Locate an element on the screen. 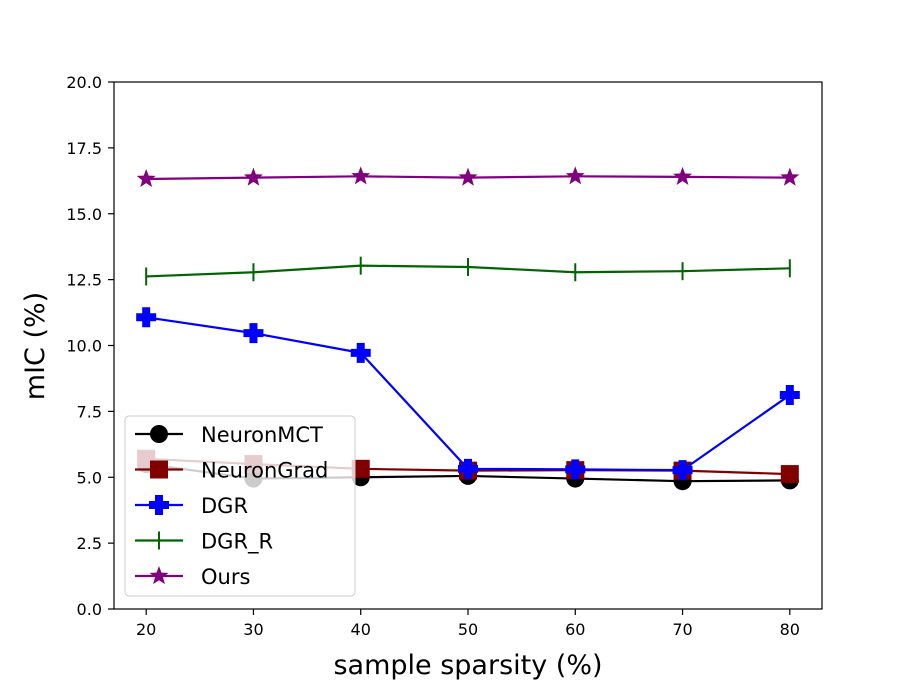 This screenshot has width=913, height=685. legend-item: DGR is located at coordinates (191, 506).